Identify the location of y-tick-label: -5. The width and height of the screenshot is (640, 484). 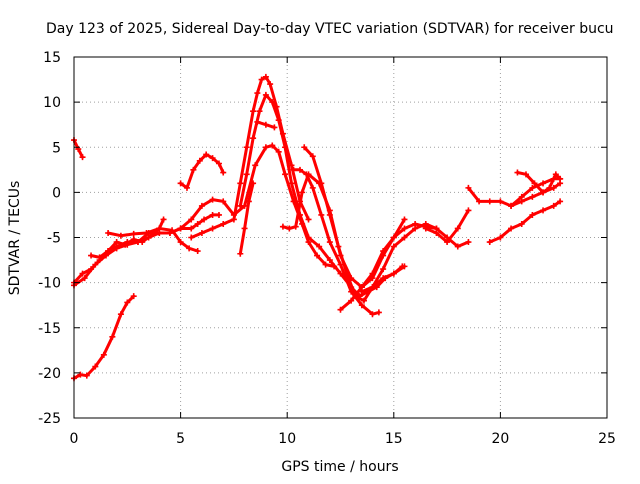
(54, 239).